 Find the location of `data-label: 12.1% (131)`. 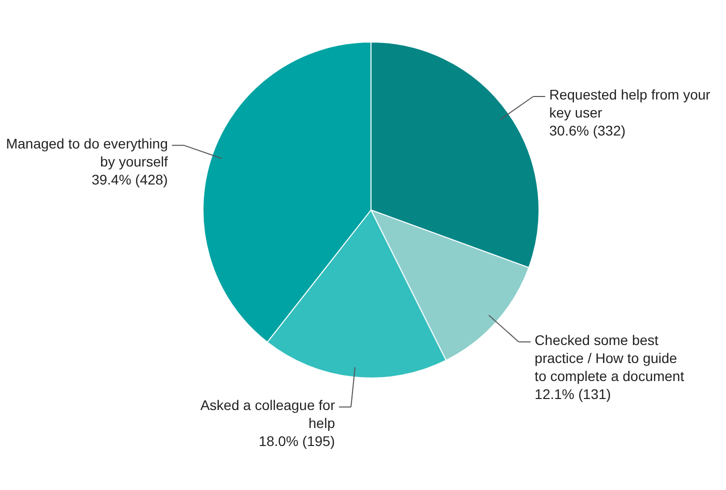

data-label: 12.1% (131) is located at coordinates (572, 394).